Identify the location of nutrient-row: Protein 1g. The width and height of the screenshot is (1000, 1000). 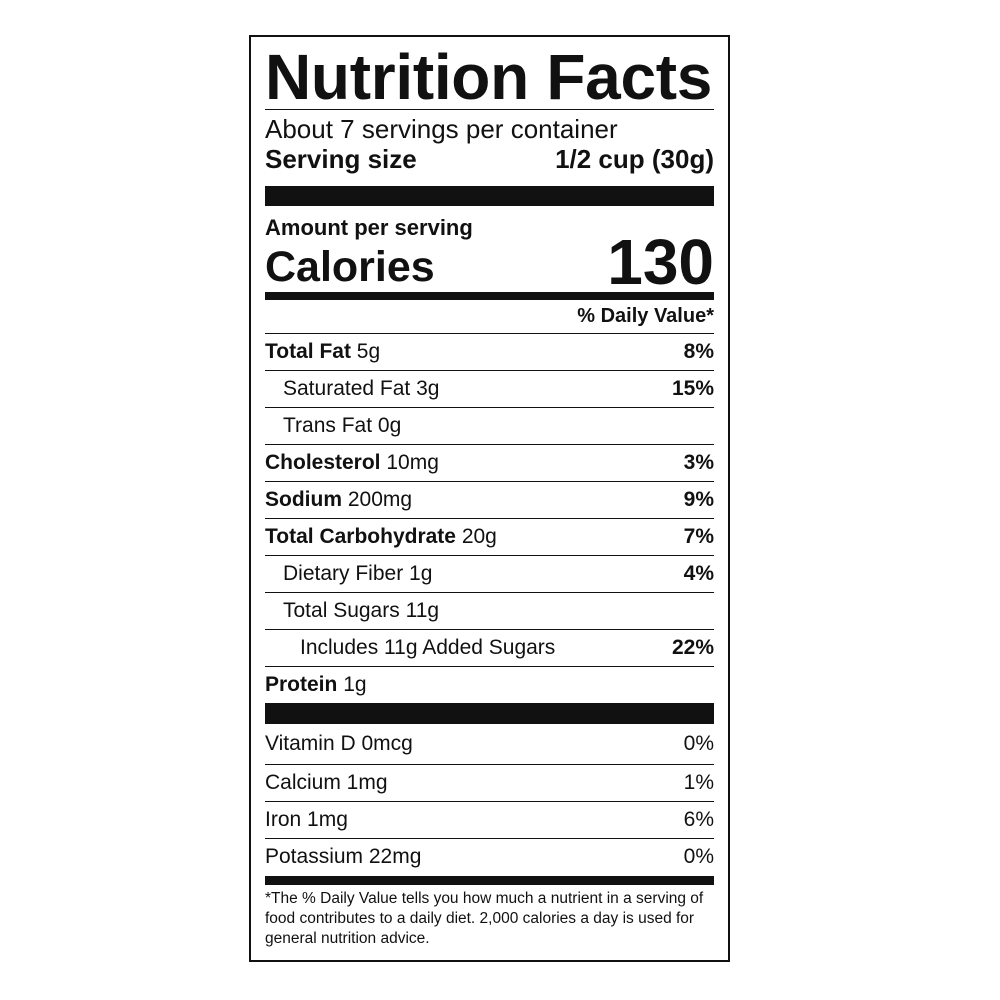
(489, 684).